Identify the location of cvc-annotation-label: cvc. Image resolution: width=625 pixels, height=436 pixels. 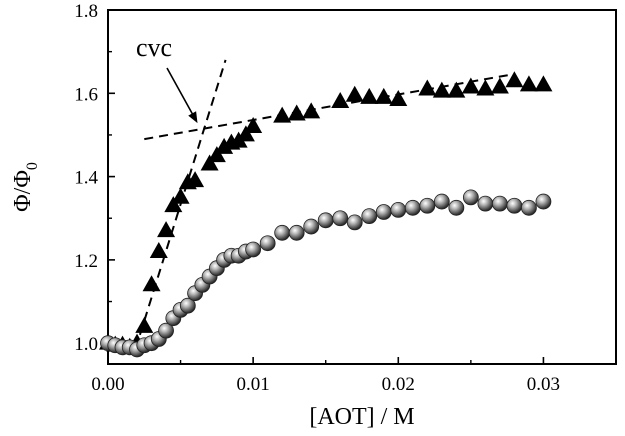
(154, 47).